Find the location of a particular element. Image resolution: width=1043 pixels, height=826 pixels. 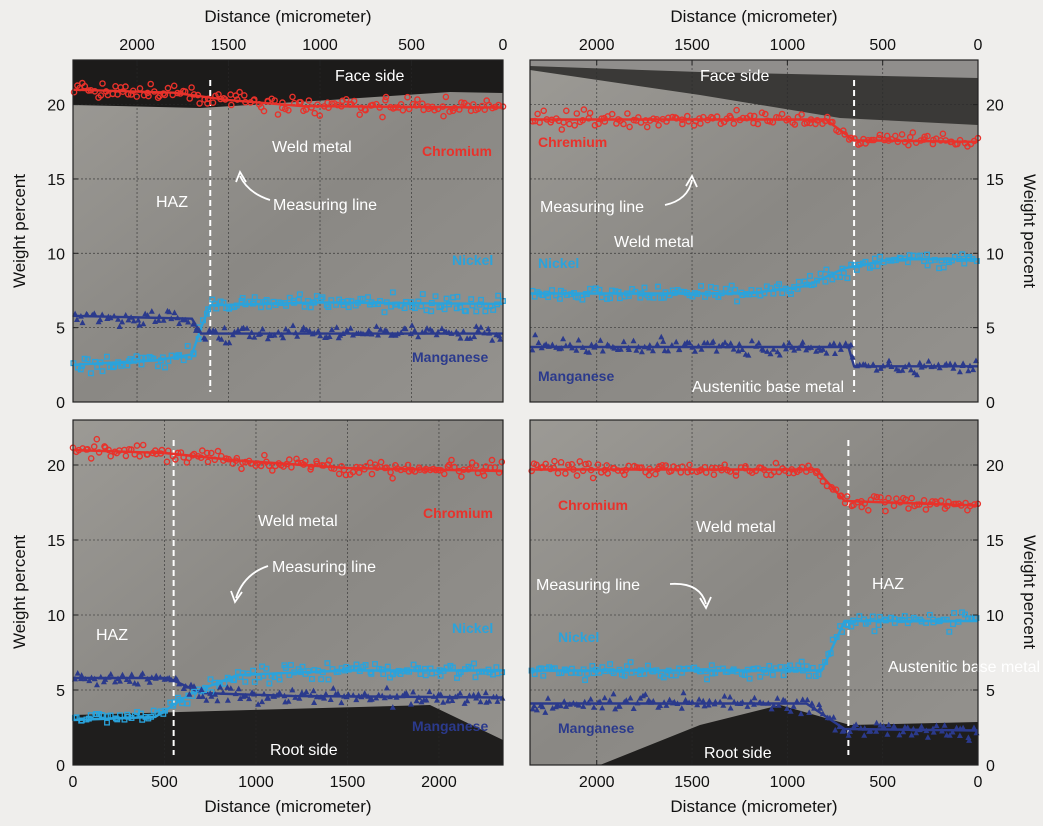

x-axis-title-top-left: Distance (micrometer) is located at coordinates (287, 16).